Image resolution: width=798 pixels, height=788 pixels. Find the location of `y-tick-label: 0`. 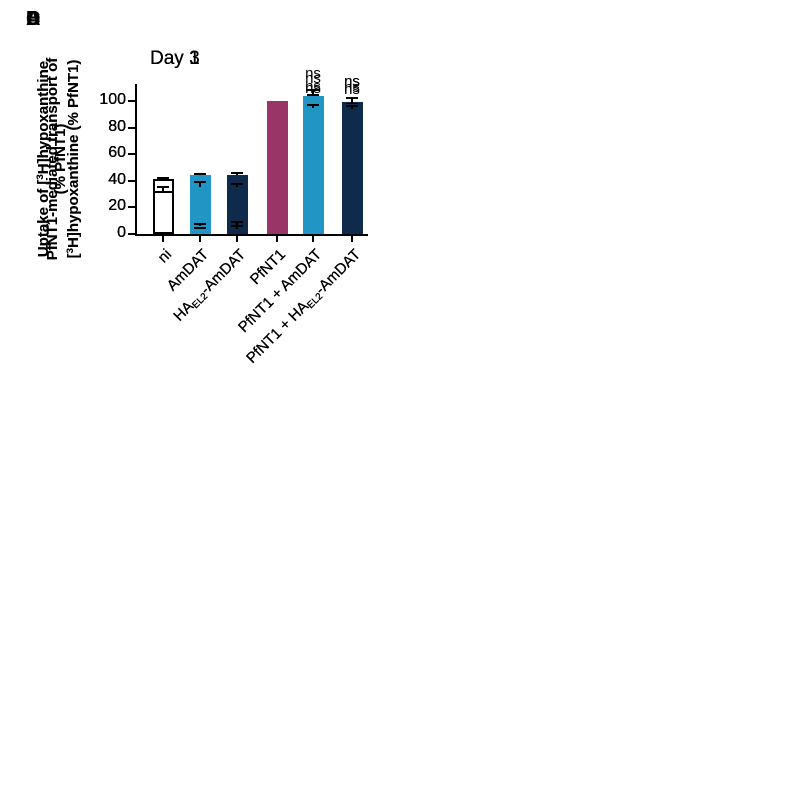

y-tick-label: 0 is located at coordinates (121, 232).